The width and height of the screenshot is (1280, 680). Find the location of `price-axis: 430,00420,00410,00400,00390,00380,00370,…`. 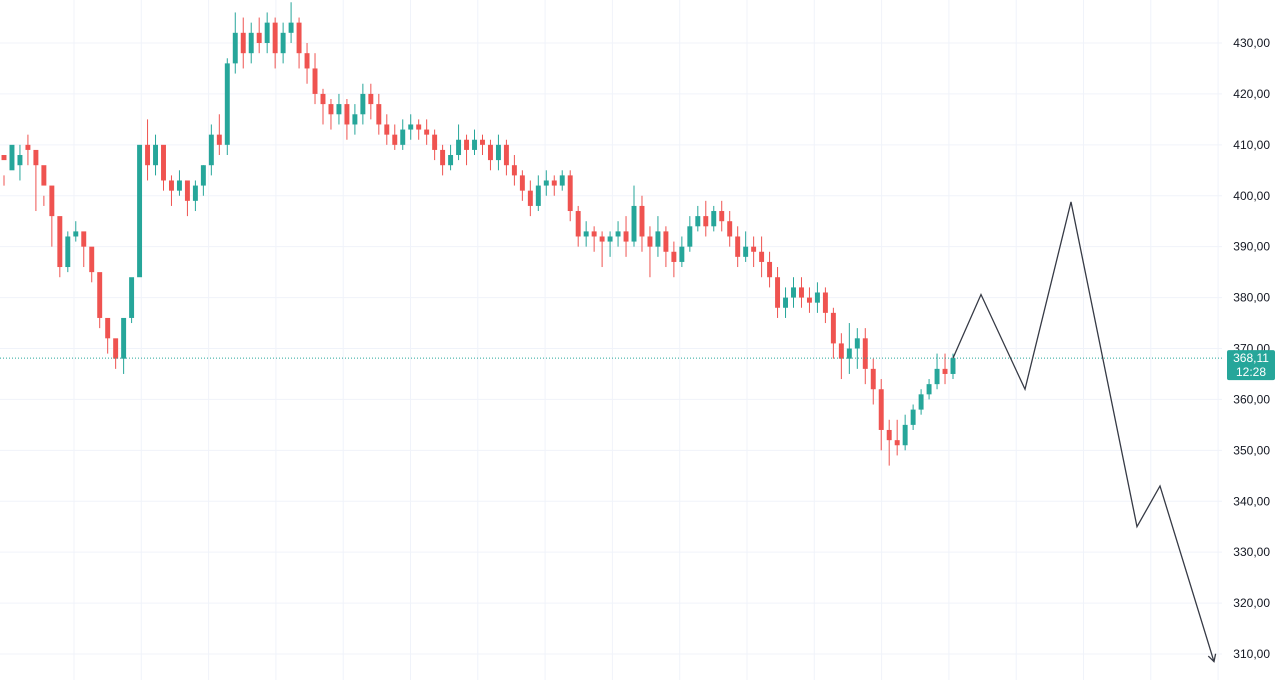

price-axis: 430,00420,00410,00400,00390,00380,00370,… is located at coordinates (1251, 348).